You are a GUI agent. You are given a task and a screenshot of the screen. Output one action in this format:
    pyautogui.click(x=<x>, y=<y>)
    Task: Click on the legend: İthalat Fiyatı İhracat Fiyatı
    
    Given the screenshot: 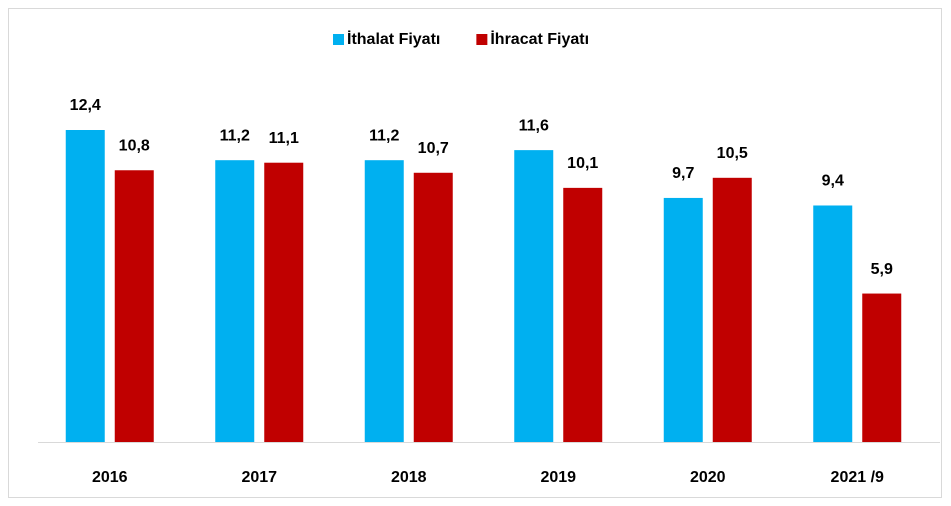 What is the action you would take?
    pyautogui.click(x=461, y=39)
    